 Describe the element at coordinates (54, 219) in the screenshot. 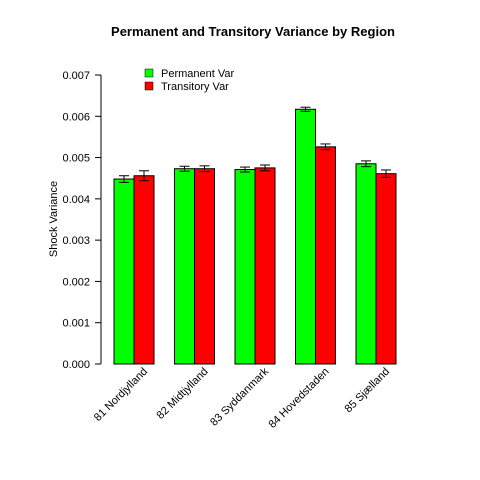

I see `y-axis-label: Shock Variance` at that location.